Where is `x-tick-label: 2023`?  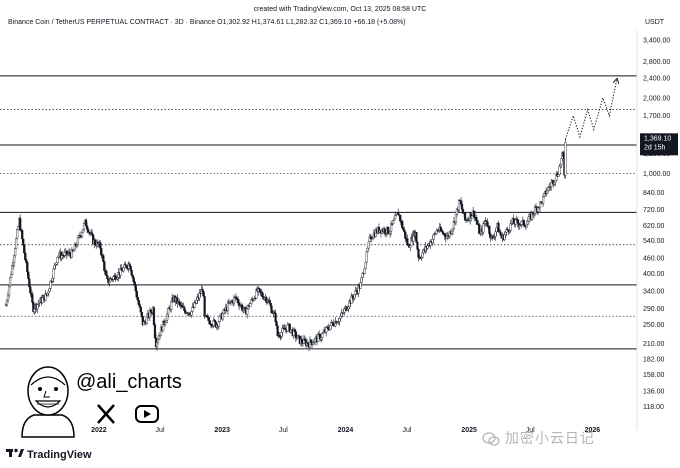 x-tick-label: 2023 is located at coordinates (222, 430).